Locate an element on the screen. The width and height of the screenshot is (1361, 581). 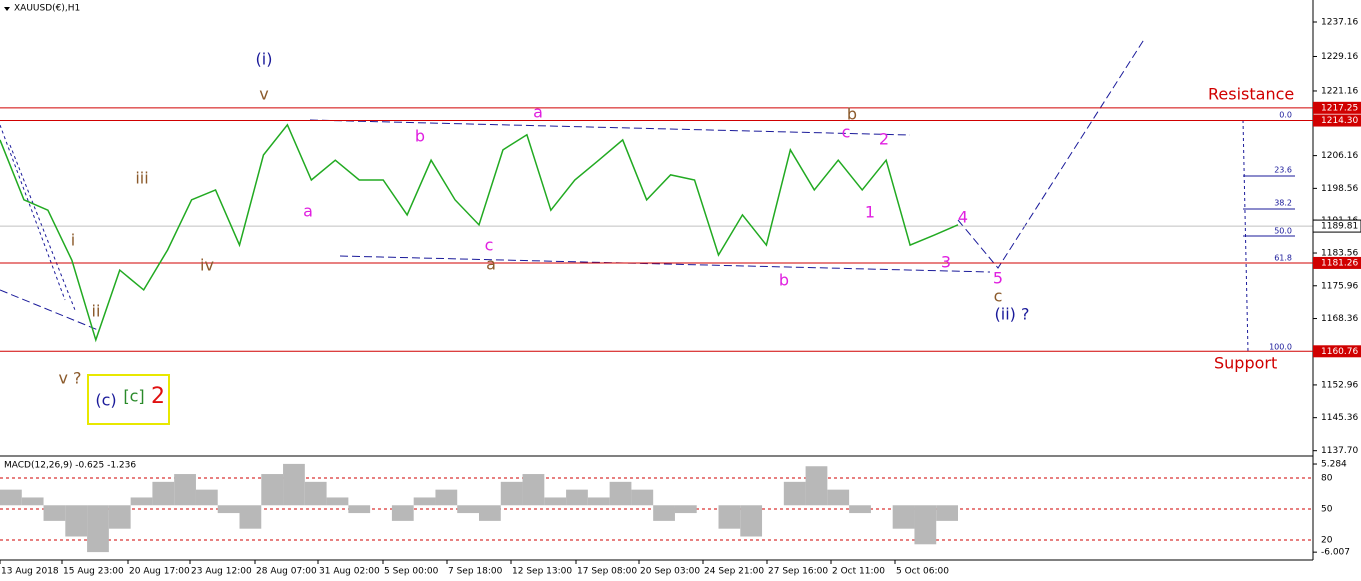
x-tick-label: 24 Sep 21:00 is located at coordinates (734, 572).